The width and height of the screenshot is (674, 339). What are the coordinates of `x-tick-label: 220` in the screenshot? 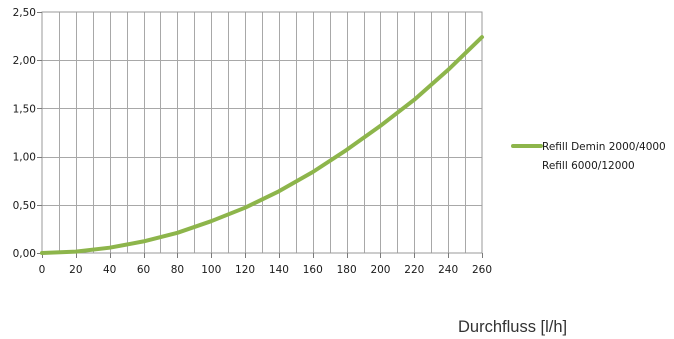 It's located at (414, 270).